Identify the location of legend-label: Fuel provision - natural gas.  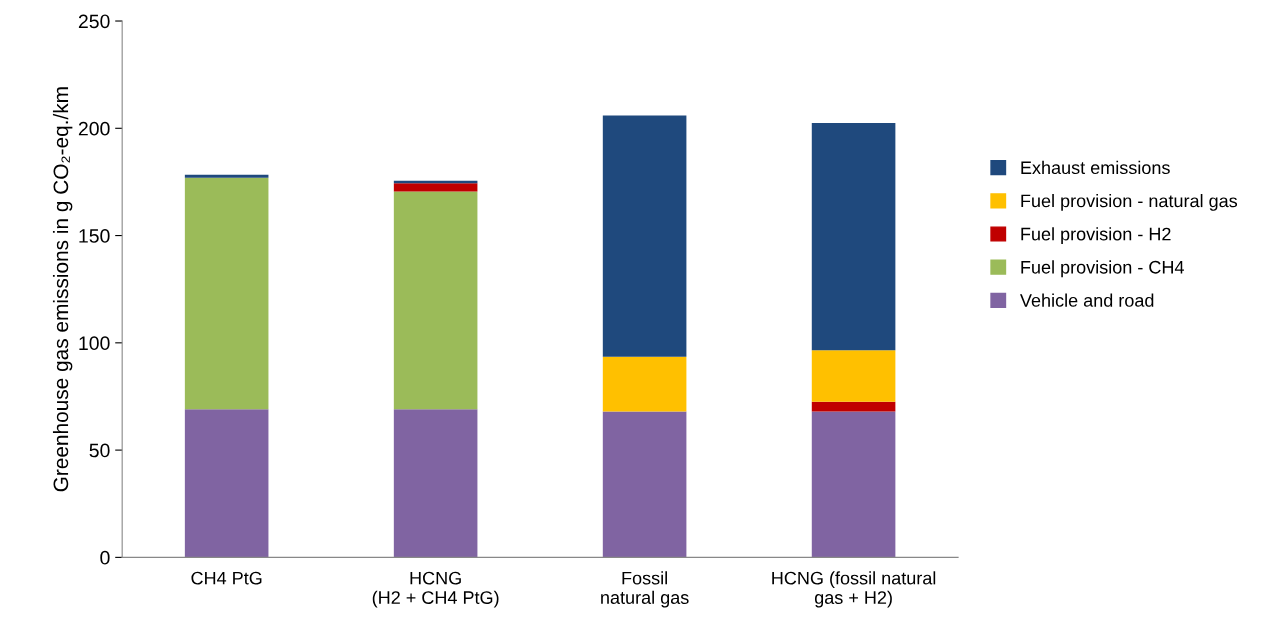
(1129, 202).